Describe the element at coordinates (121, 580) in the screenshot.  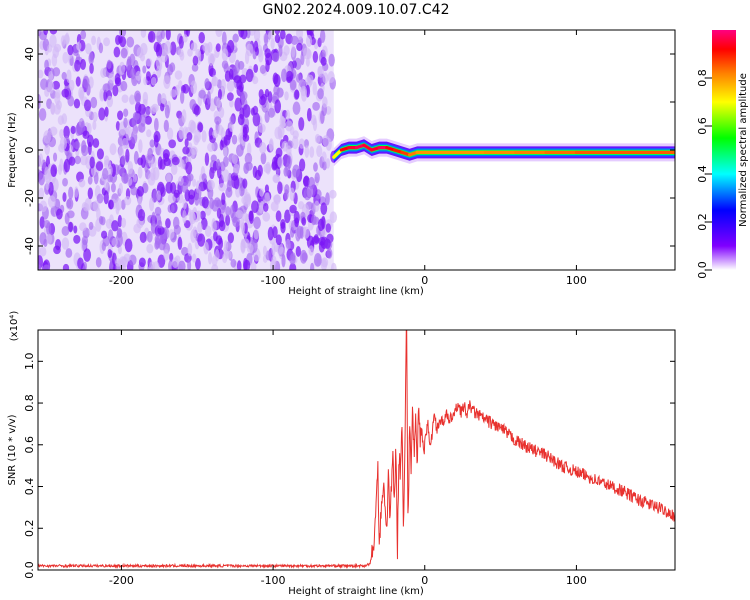
I see `x-tick-label: -200` at that location.